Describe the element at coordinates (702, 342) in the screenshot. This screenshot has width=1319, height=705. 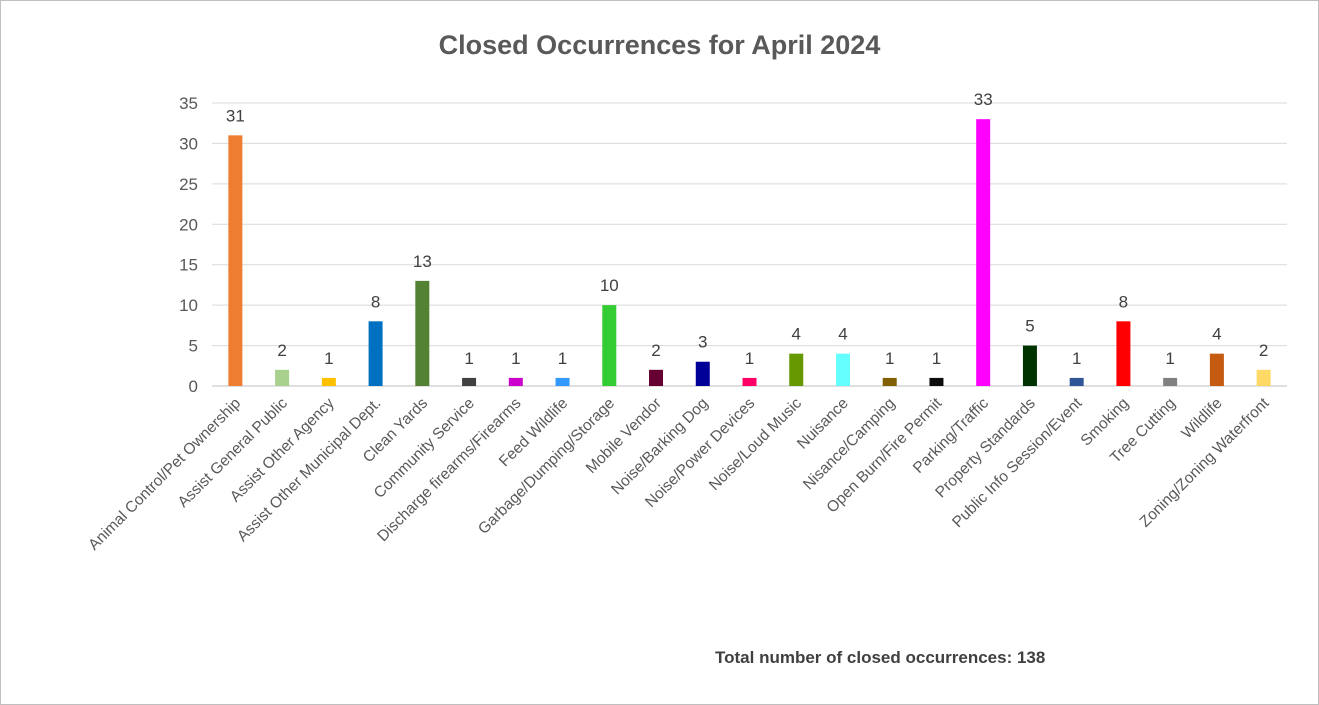
I see `data-label: 3` at that location.